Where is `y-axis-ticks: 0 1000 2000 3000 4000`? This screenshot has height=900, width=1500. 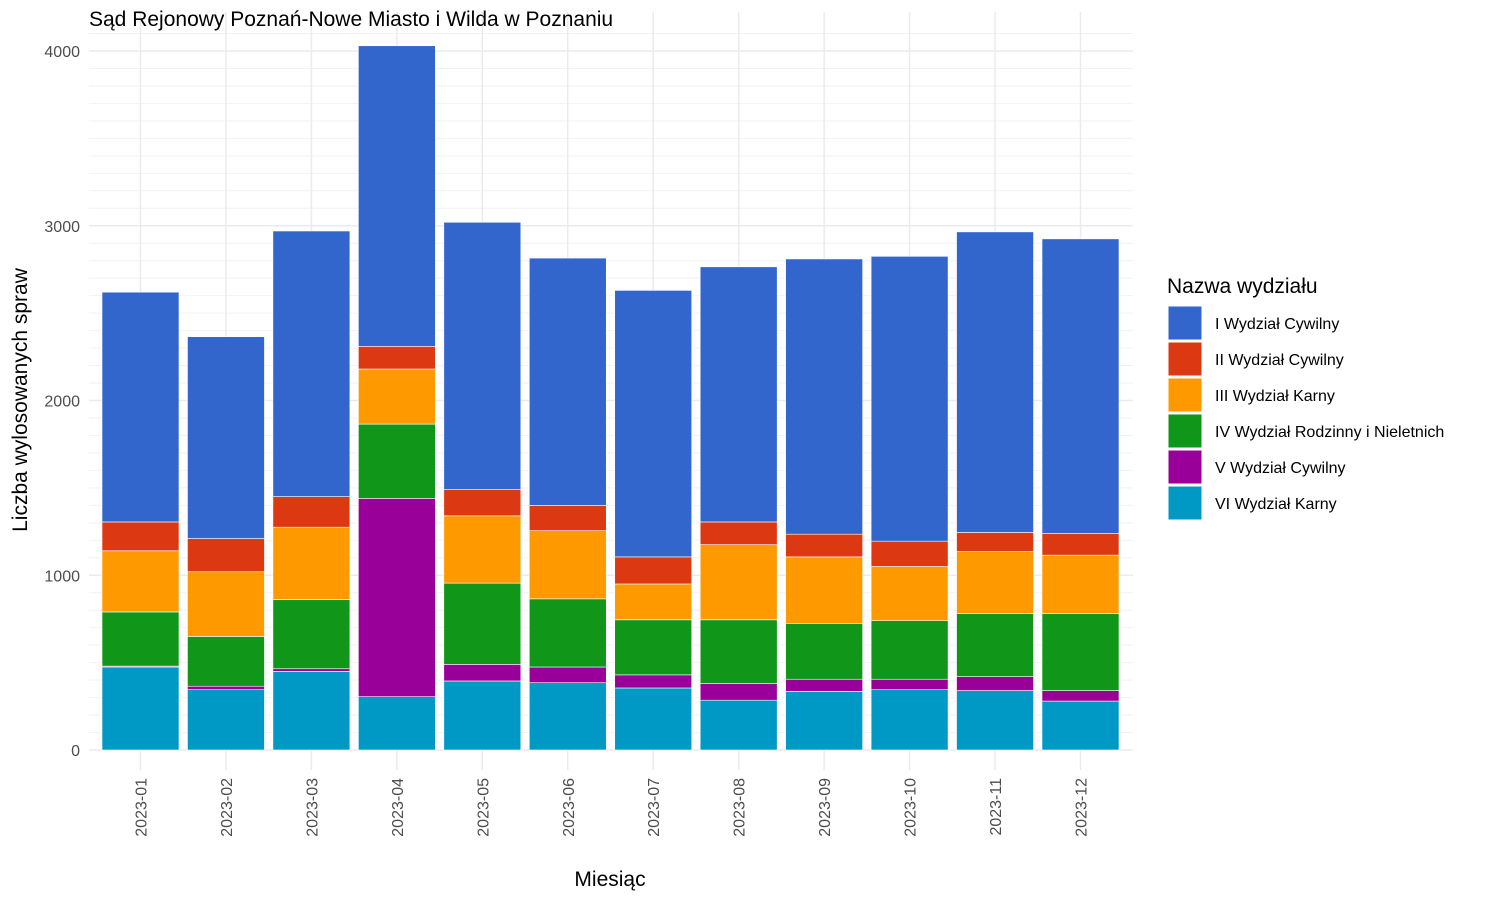
y-axis-ticks: 0 1000 2000 3000 4000 is located at coordinates (62, 402).